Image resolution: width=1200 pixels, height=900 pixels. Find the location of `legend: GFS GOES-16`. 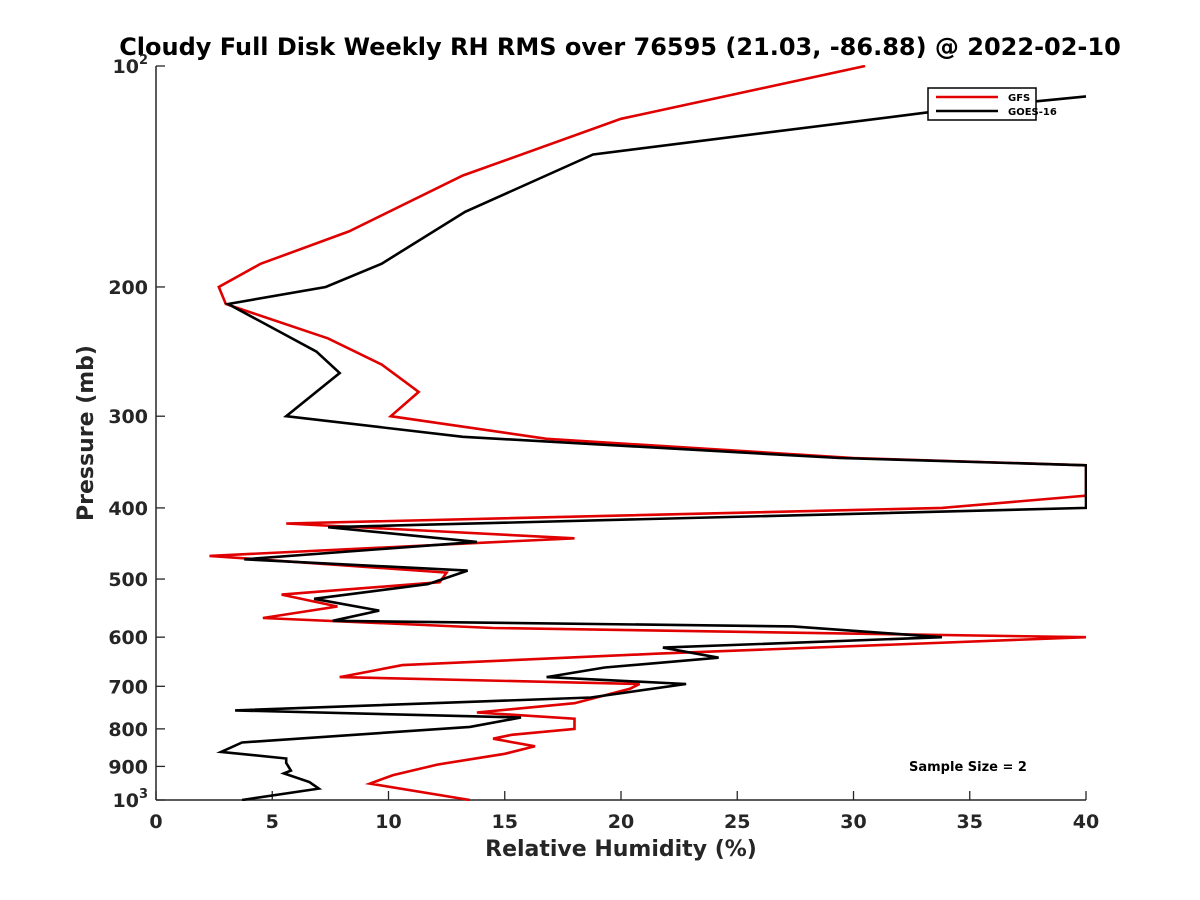

legend: GFS GOES-16 is located at coordinates (992, 104).